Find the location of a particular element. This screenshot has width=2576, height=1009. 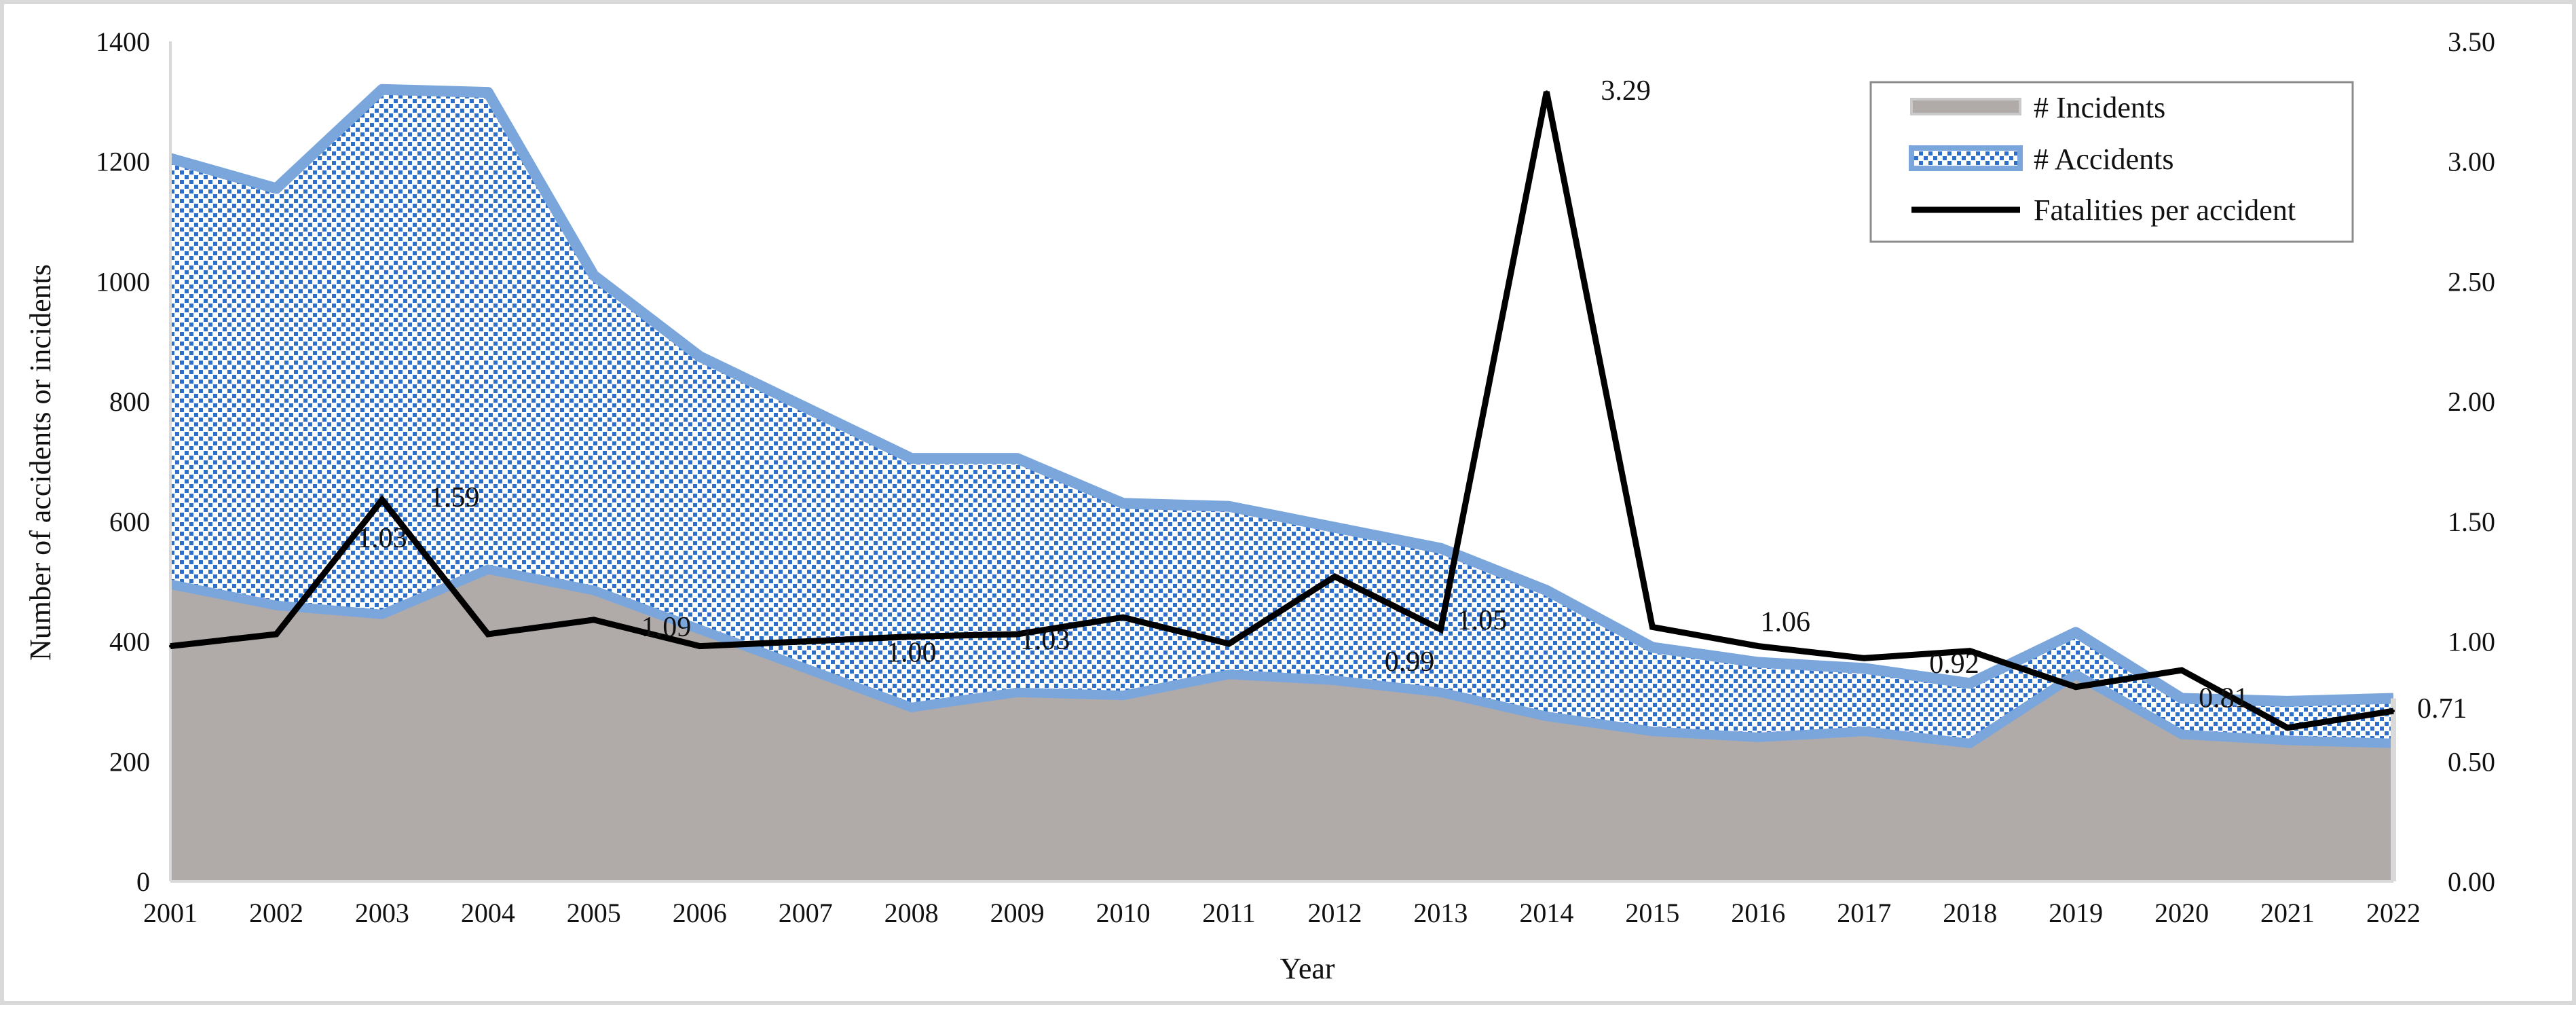

x-tick-label: 2012 is located at coordinates (1335, 913).